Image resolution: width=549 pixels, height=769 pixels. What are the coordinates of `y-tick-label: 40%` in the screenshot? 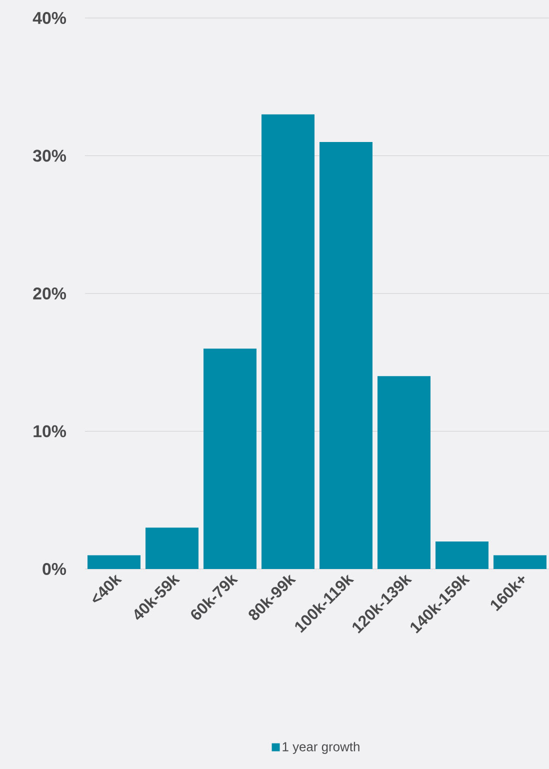 It's located at (49, 18).